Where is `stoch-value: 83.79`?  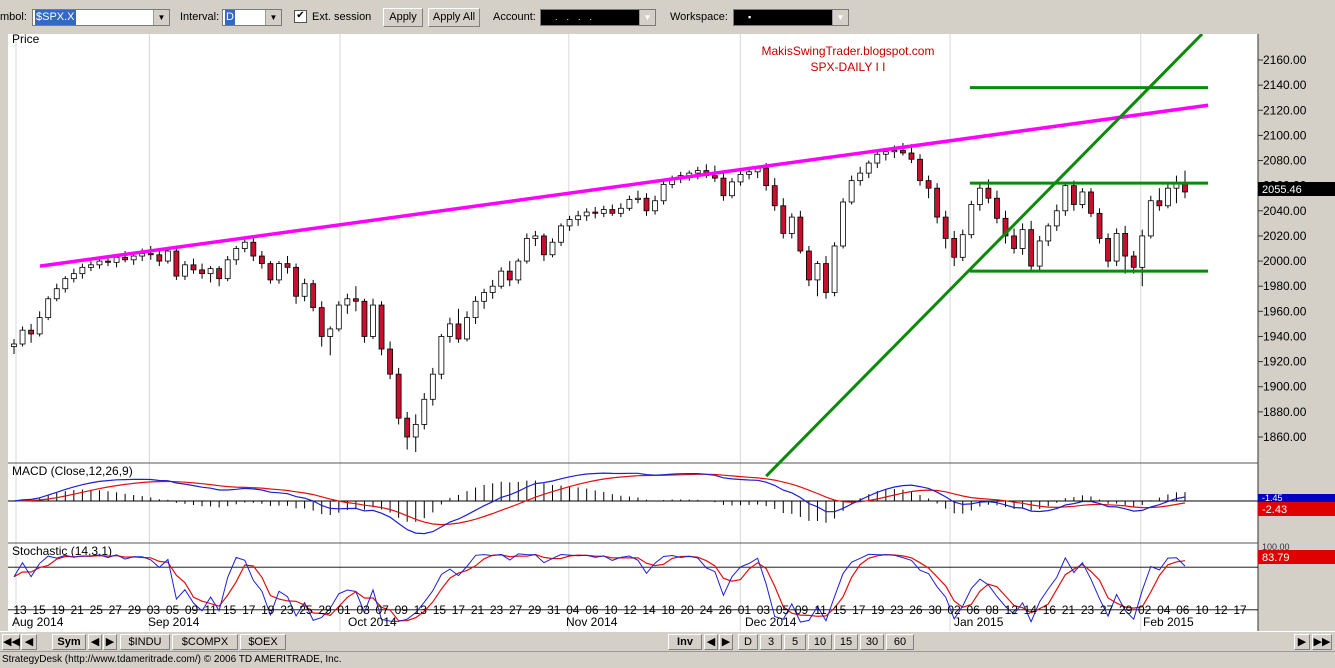
stoch-value: 83.79 is located at coordinates (1276, 558).